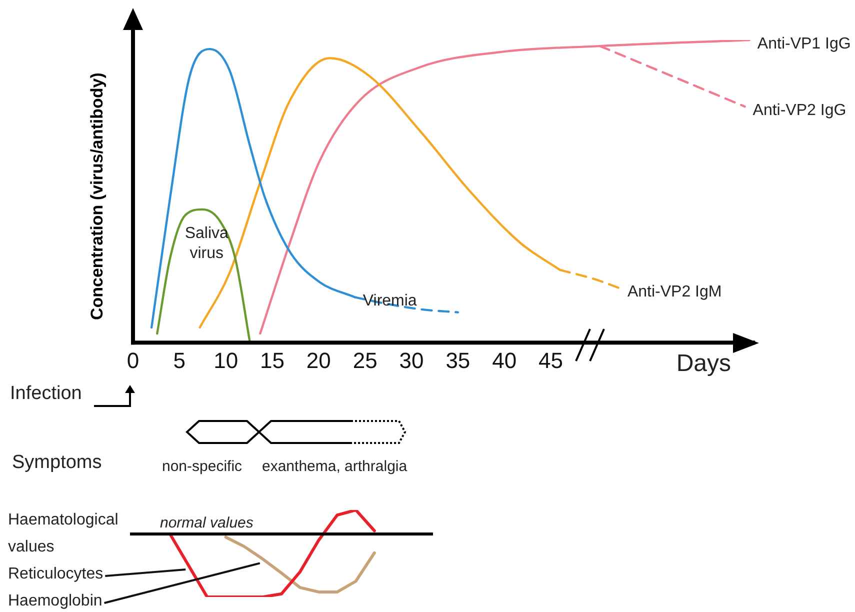 The width and height of the screenshot is (855, 612). What do you see at coordinates (335, 466) in the screenshot?
I see `text: exanthema, arthralgia` at bounding box center [335, 466].